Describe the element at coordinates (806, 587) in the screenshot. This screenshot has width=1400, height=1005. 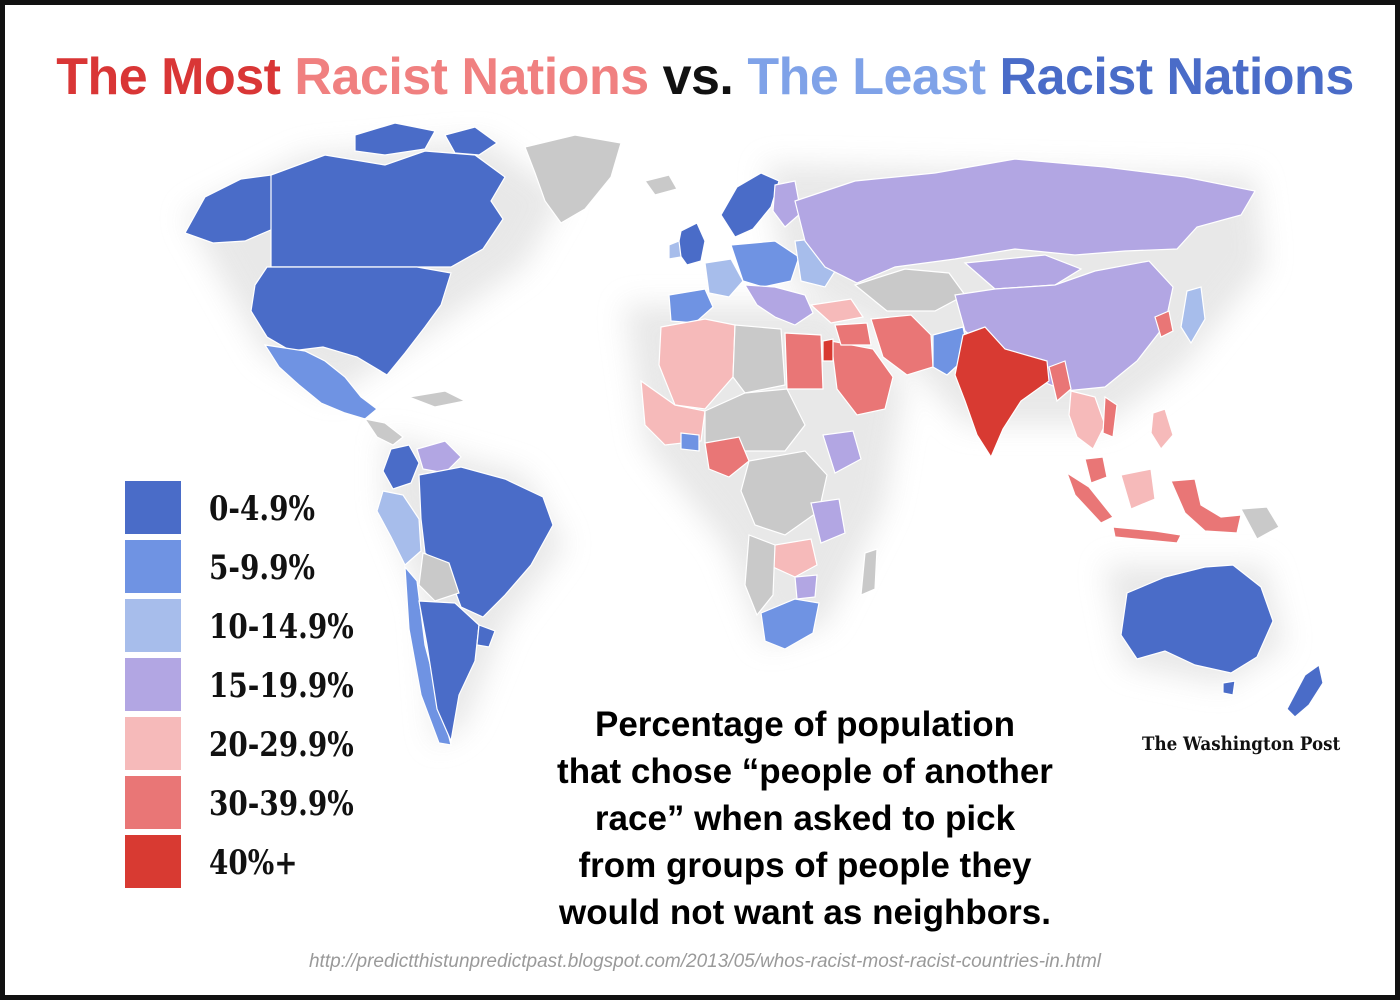
I see `country-botswana` at that location.